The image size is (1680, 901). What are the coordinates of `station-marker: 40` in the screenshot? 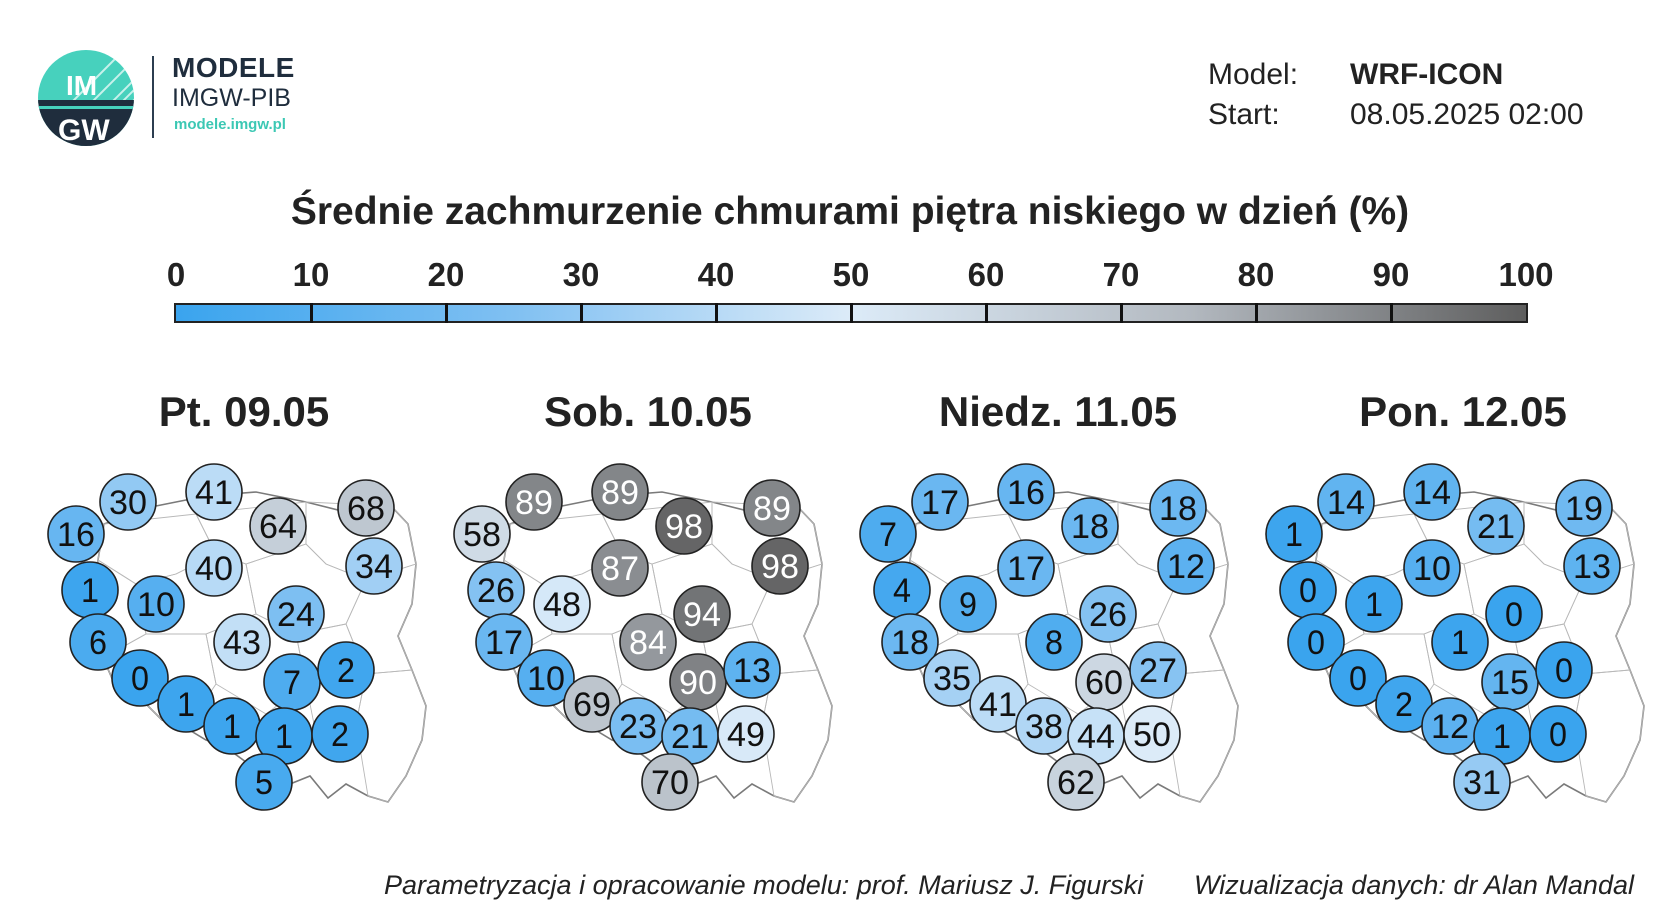 It's located at (214, 568).